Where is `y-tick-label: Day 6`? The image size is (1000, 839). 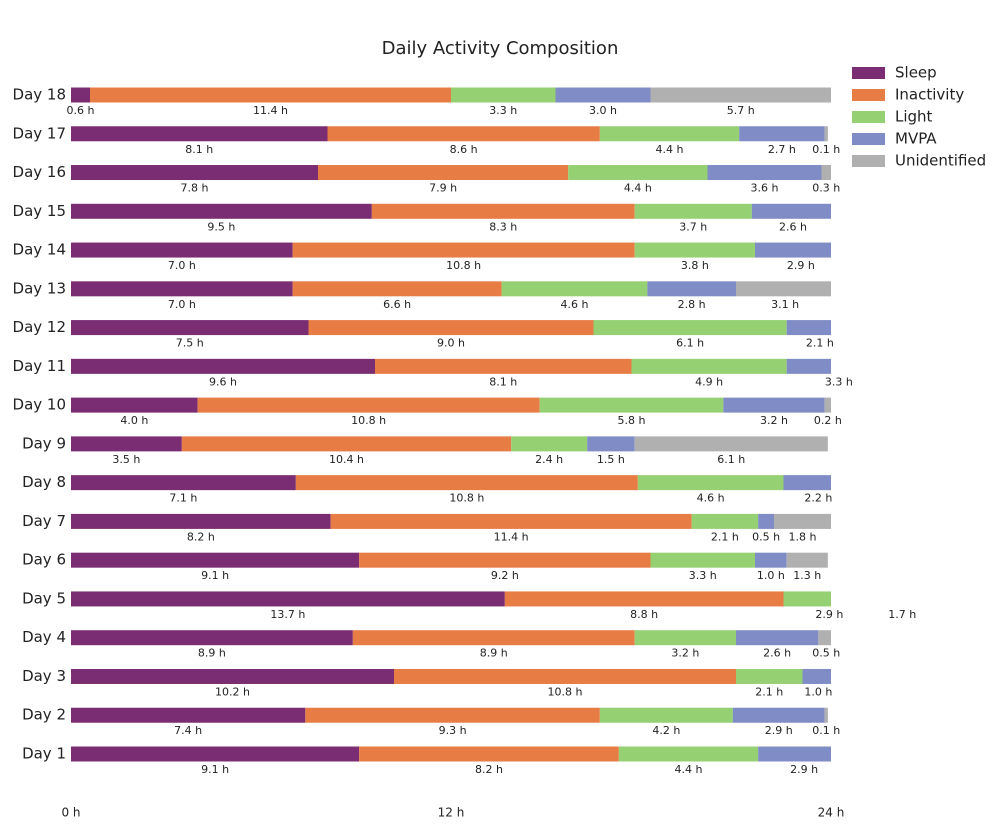 y-tick-label: Day 6 is located at coordinates (44, 560).